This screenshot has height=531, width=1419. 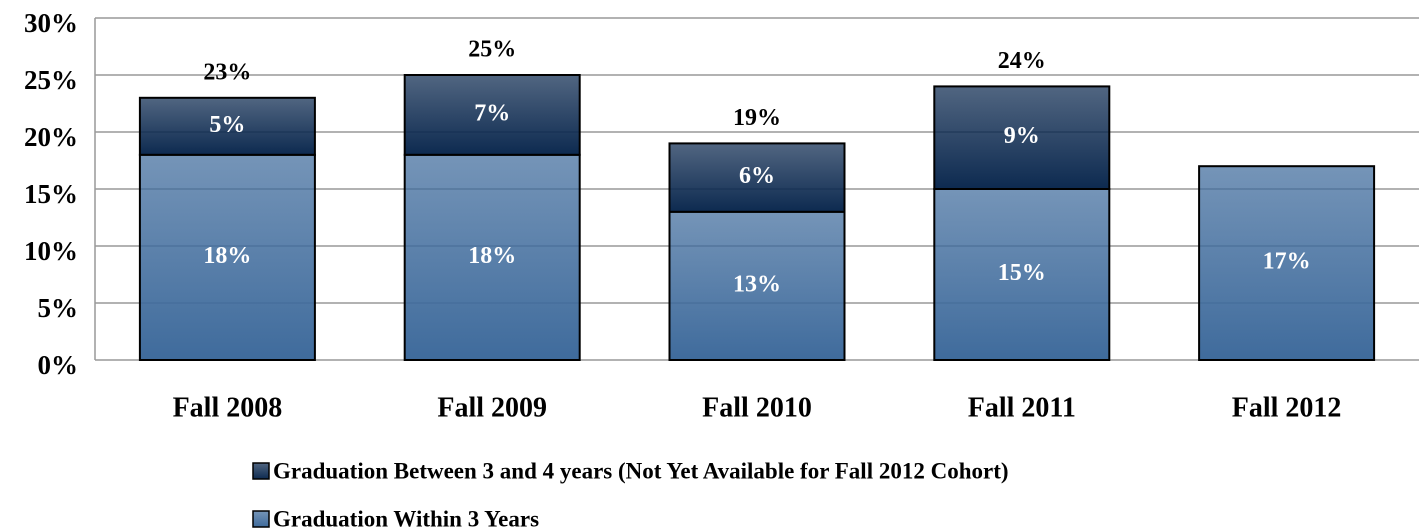 What do you see at coordinates (51, 80) in the screenshot?
I see `y-tick-label: 25%` at bounding box center [51, 80].